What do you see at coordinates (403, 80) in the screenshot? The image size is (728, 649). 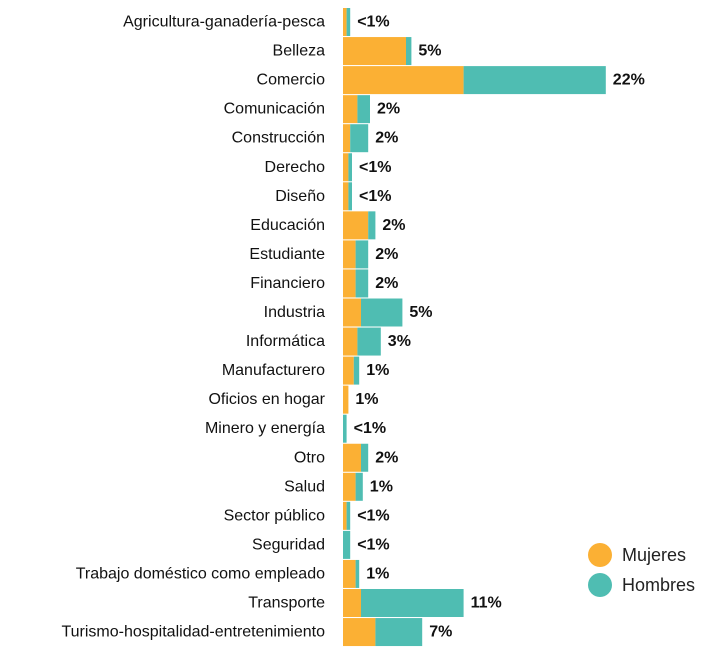 I see `bar-mujeres-comercio` at bounding box center [403, 80].